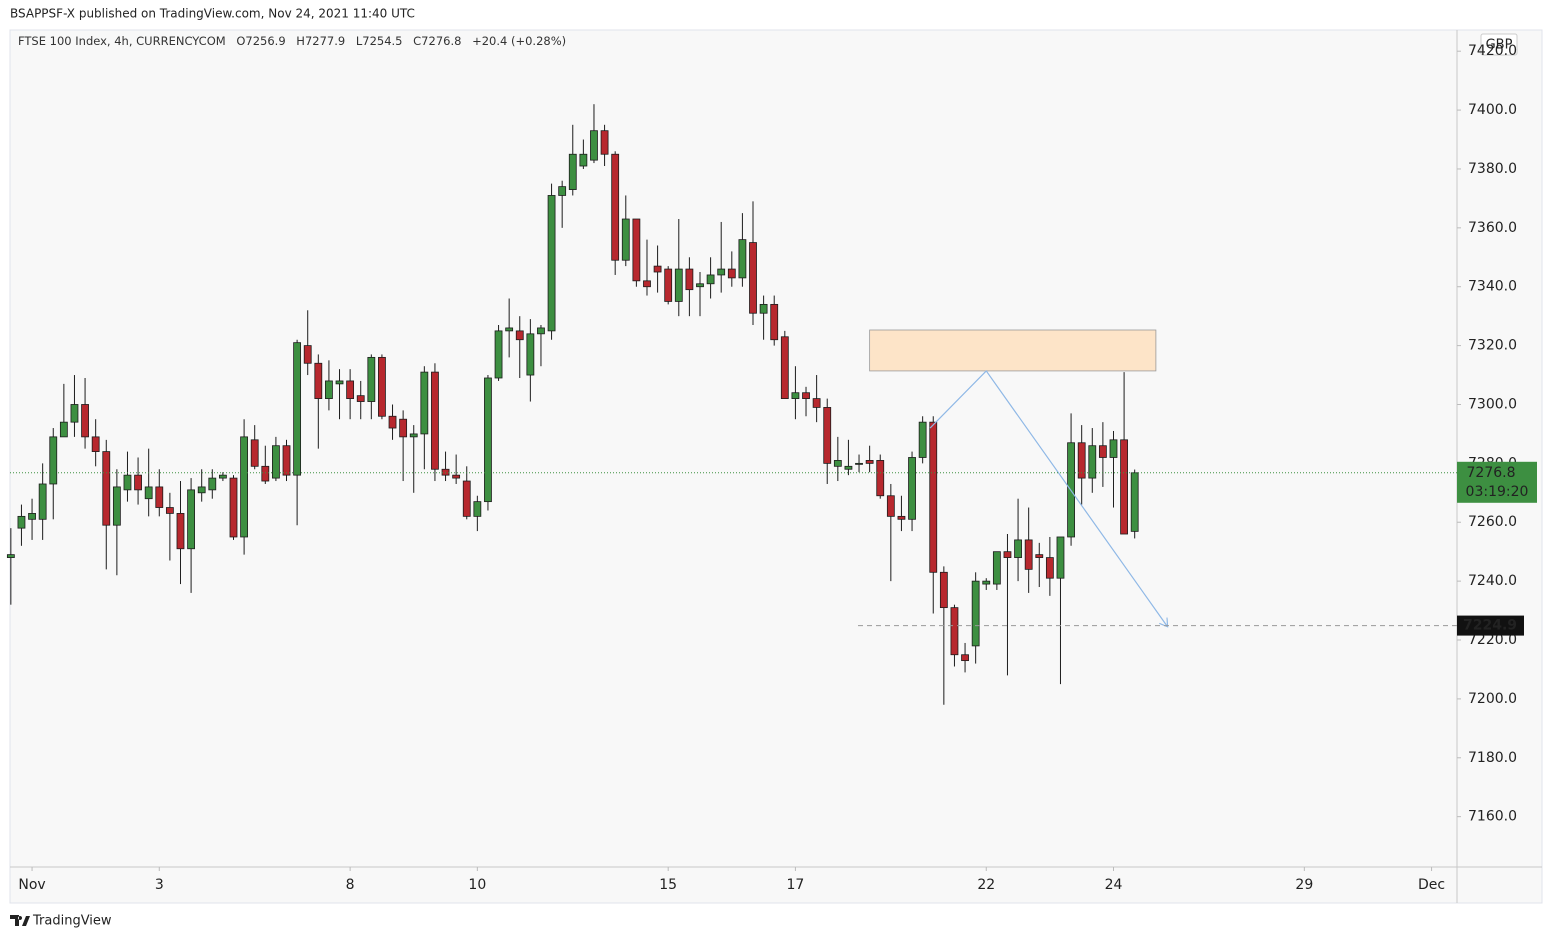 This screenshot has width=1552, height=939. What do you see at coordinates (1492, 522) in the screenshot?
I see `y-tick-label: 7260.0` at bounding box center [1492, 522].